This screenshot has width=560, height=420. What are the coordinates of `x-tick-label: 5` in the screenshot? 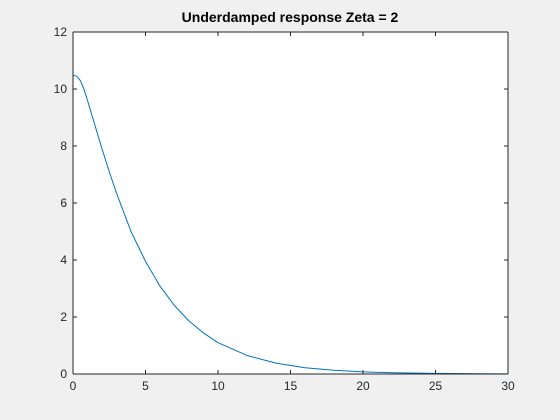 It's located at (145, 386).